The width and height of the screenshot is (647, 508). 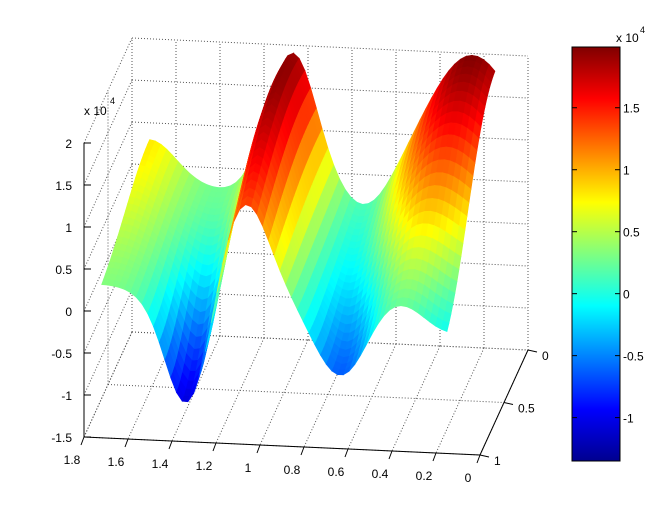 What do you see at coordinates (445, 326) in the screenshot?
I see `surface-patch` at bounding box center [445, 326].